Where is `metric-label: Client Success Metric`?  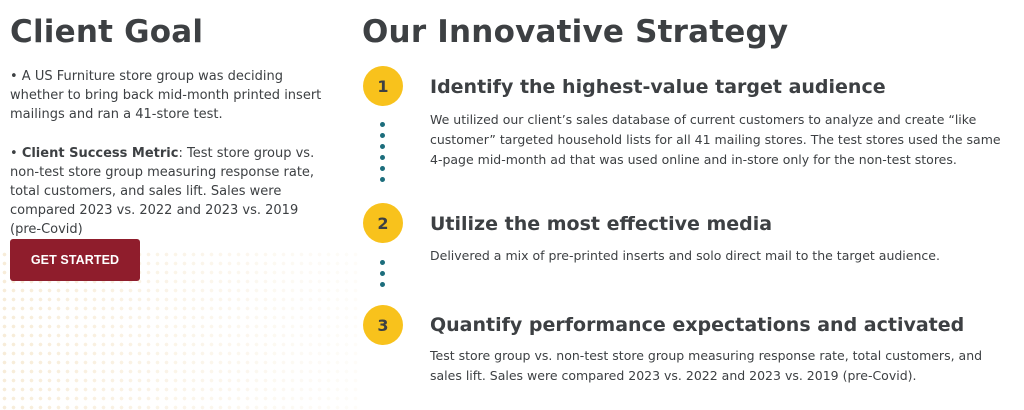 metric-label: Client Success Metric is located at coordinates (100, 153).